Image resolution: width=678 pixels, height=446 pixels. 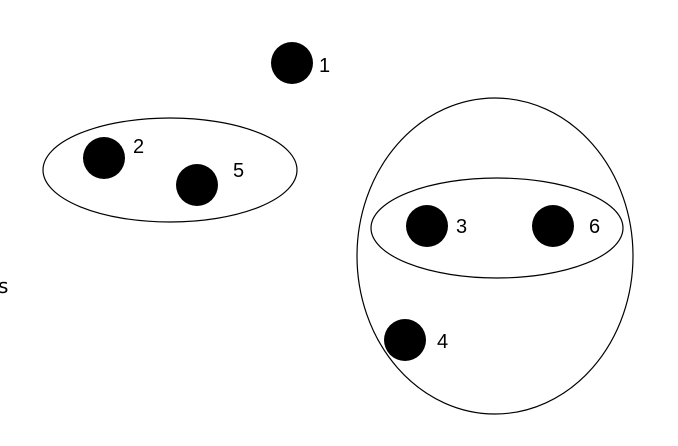 I want to click on node-3-label: 3, so click(x=461, y=227).